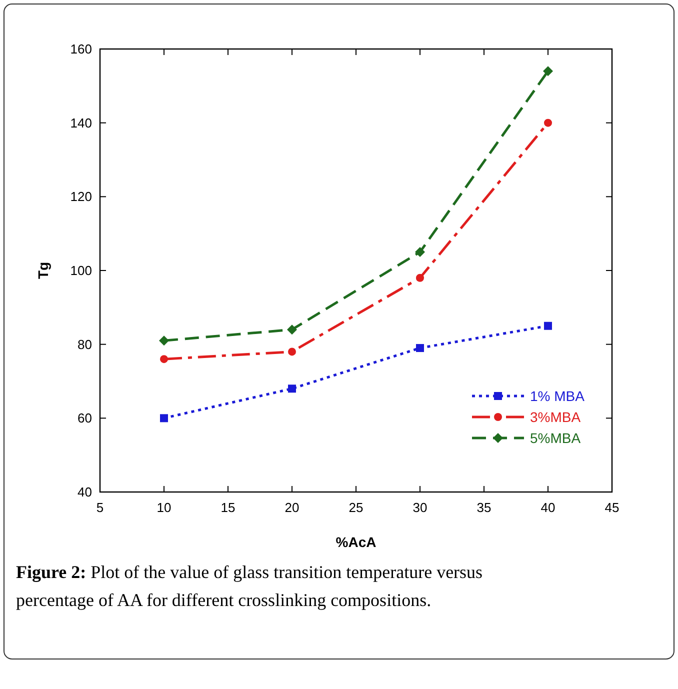 The height and width of the screenshot is (689, 678). Describe the element at coordinates (85, 344) in the screenshot. I see `y-tick-label: 80` at that location.